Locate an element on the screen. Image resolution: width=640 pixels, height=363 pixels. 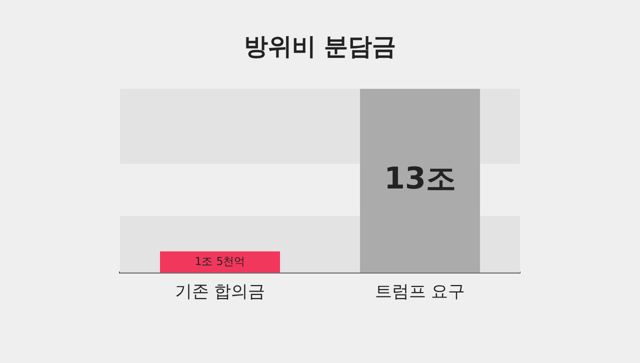
chart-title: 방위비 분담금 is located at coordinates (320, 46).